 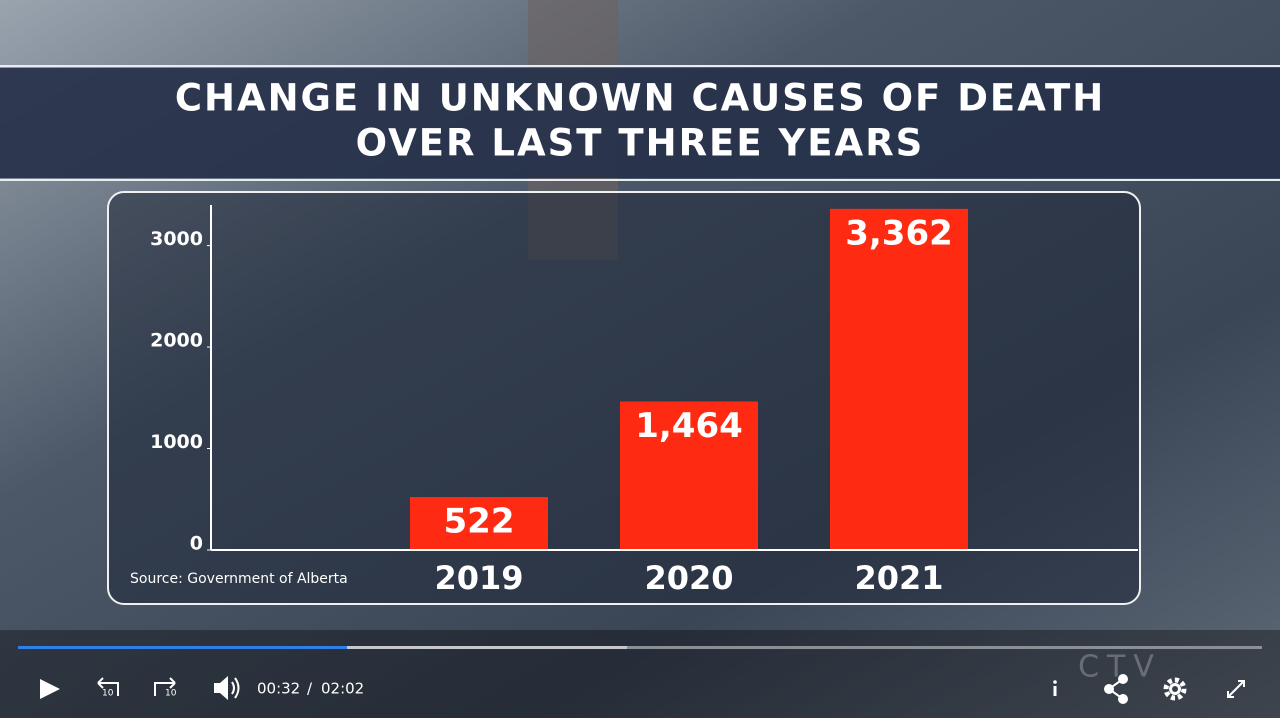 I want to click on volume-button, so click(x=227, y=688).